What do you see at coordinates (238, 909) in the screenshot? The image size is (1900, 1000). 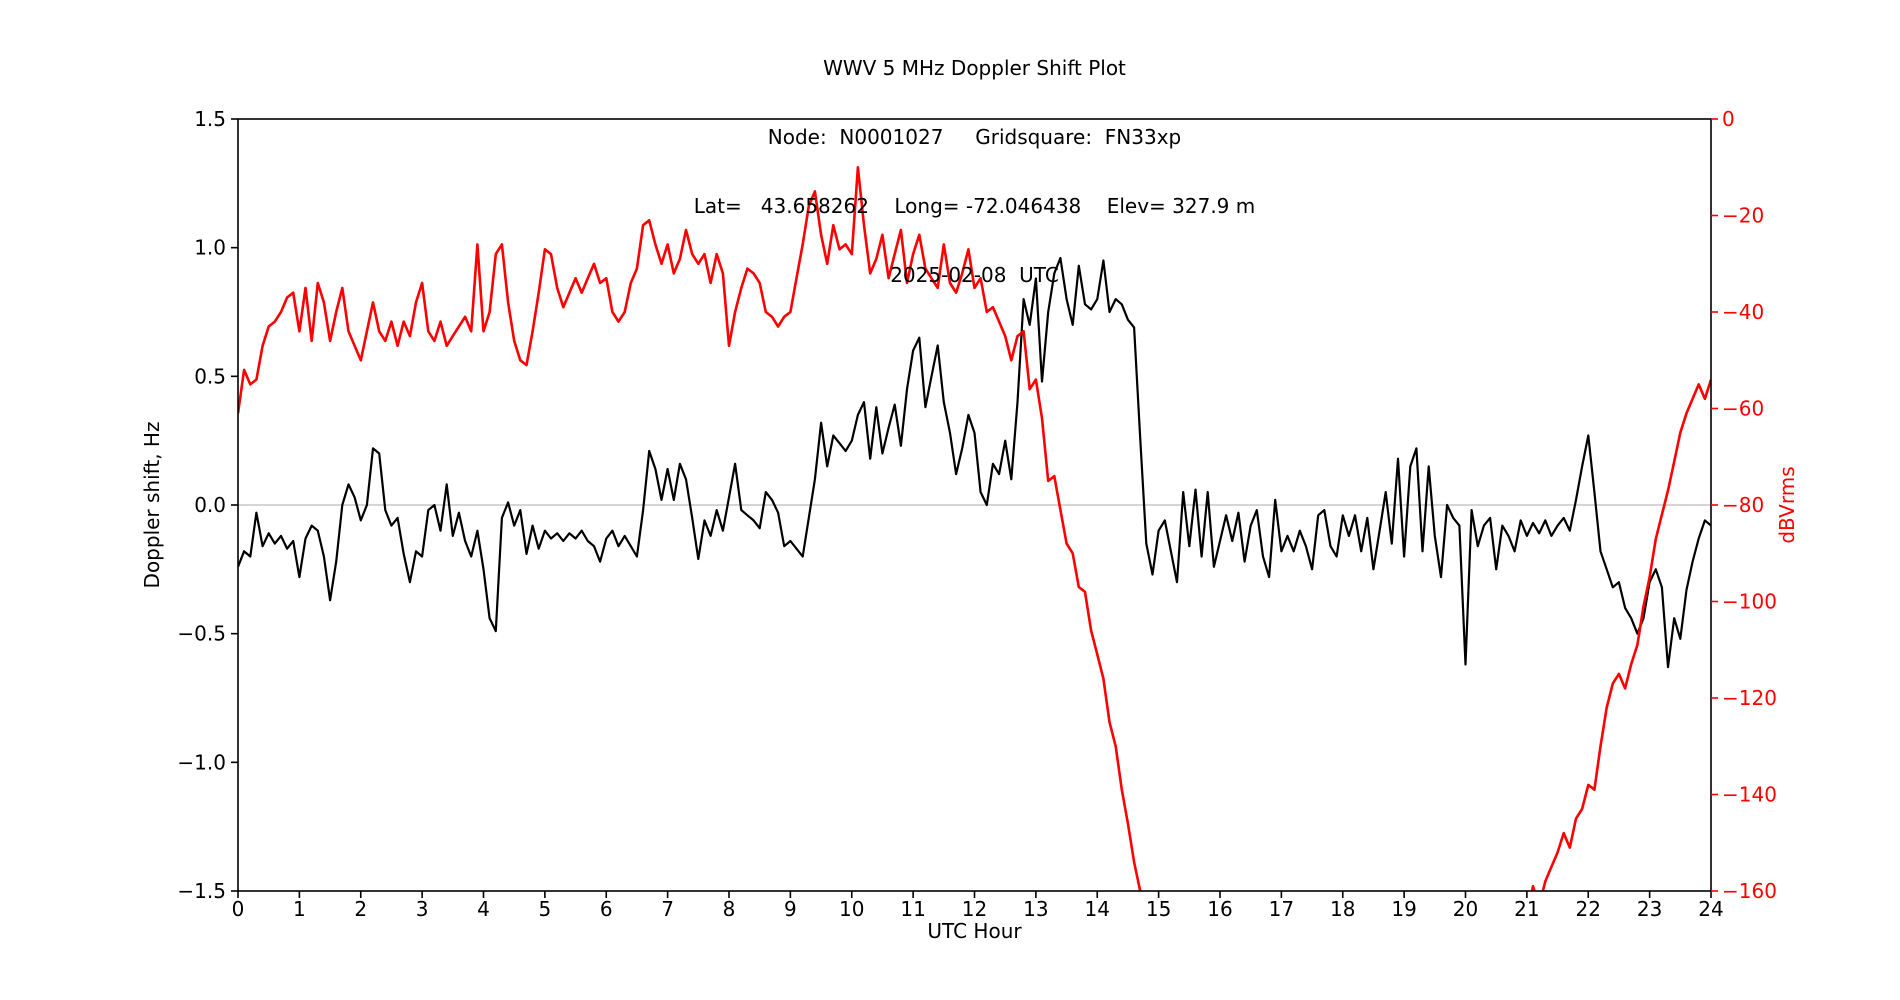 I see `x-tick-label: 0` at bounding box center [238, 909].